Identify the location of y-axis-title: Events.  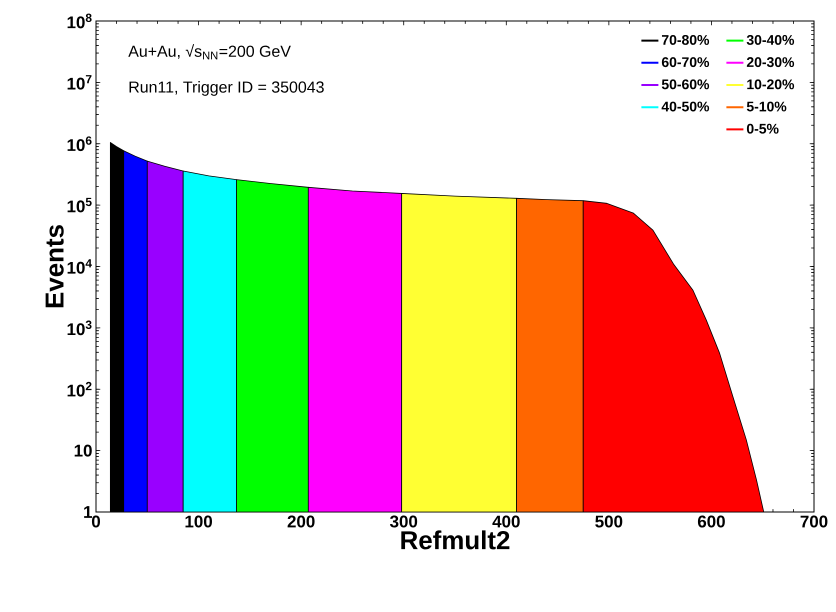
(55, 266).